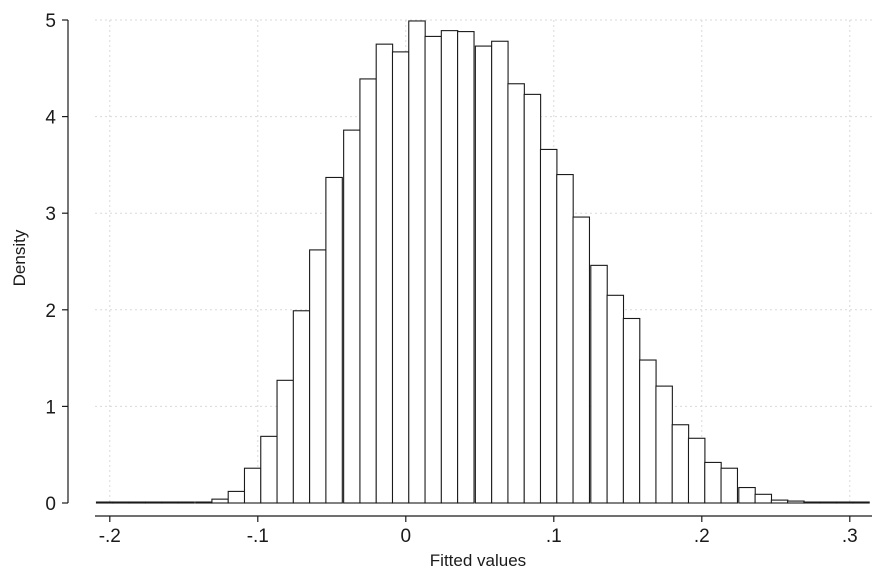  I want to click on x-tick-label: .1, so click(554, 536).